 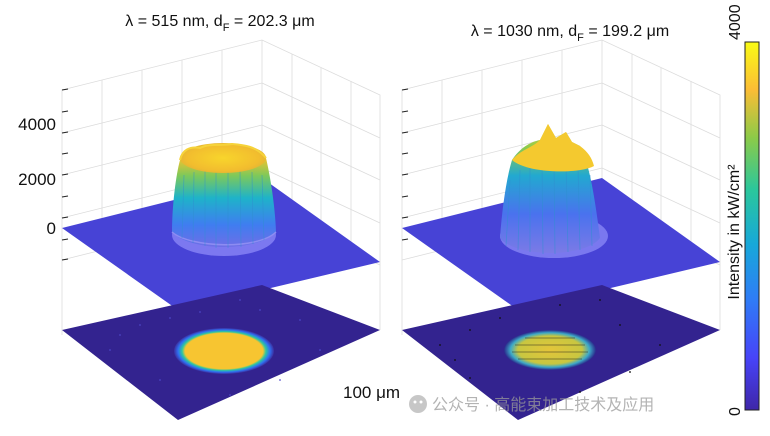 I want to click on colorbar: 4000 0 Intensity in kW/cm², so click(x=743, y=210).